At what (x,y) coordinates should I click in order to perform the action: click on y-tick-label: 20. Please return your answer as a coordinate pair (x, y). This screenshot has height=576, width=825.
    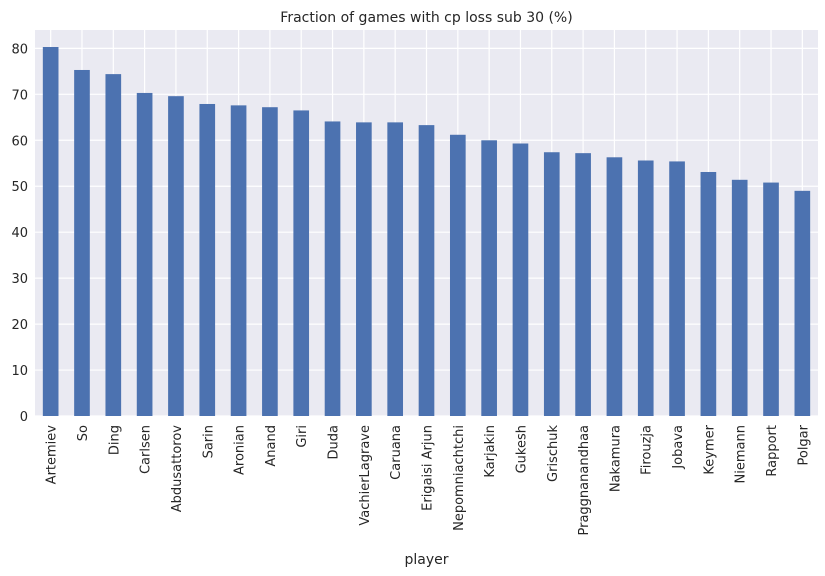
    Looking at the image, I should click on (19, 325).